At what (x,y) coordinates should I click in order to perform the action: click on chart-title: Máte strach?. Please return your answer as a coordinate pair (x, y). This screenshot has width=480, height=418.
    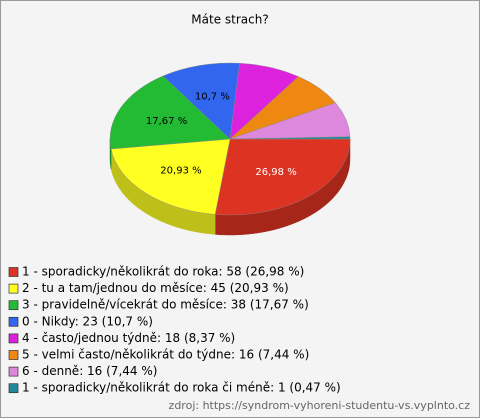
    Looking at the image, I should click on (229, 20).